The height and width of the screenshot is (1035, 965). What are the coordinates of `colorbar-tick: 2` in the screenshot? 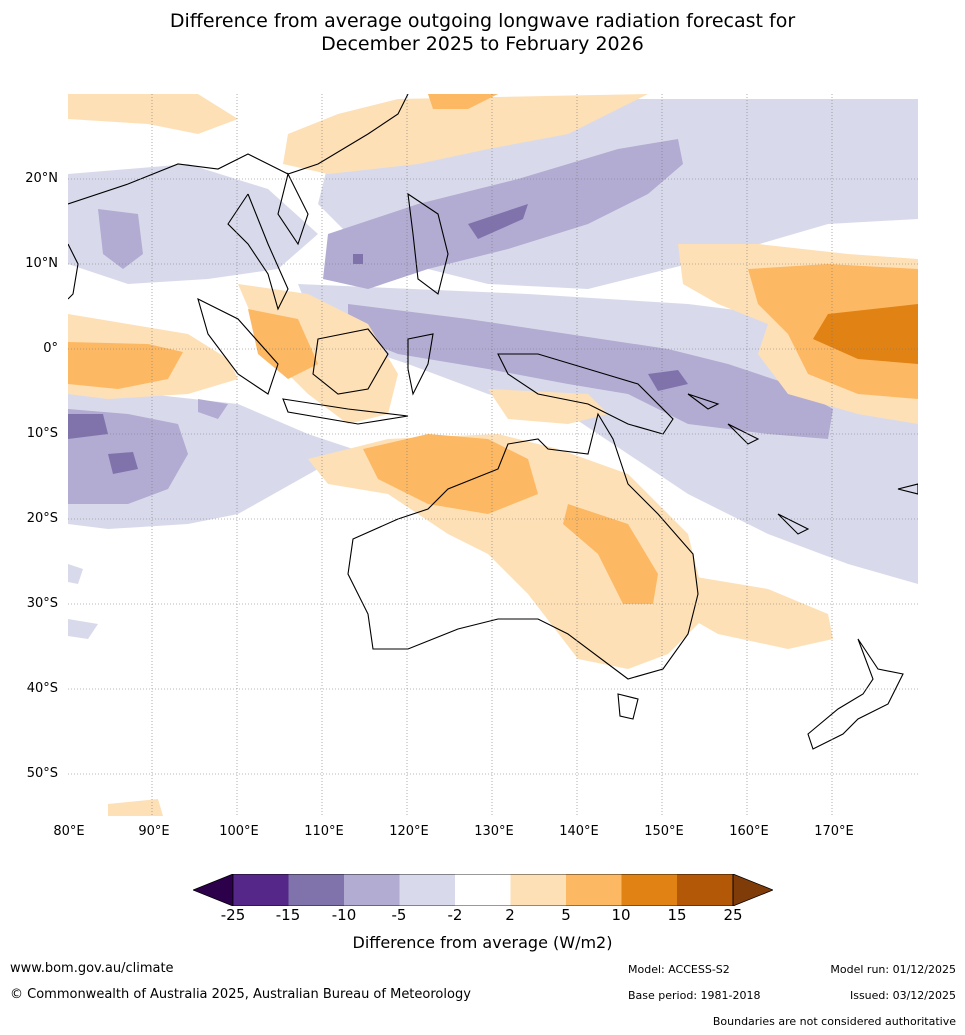 It's located at (510, 915).